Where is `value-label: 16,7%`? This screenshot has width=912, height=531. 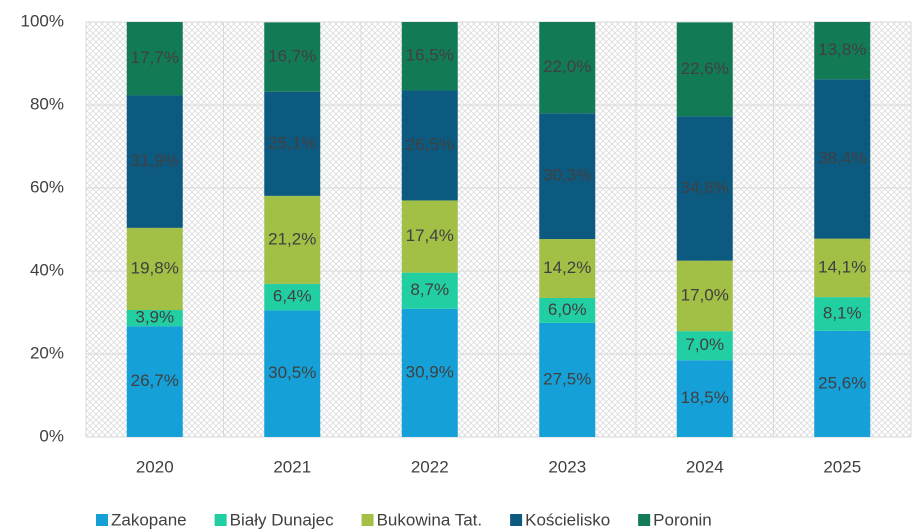 value-label: 16,7% is located at coordinates (292, 56).